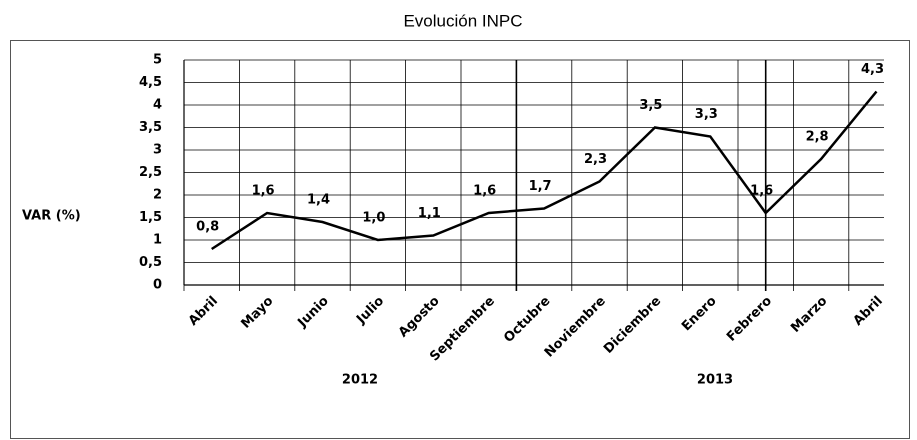 This screenshot has width=917, height=440. What do you see at coordinates (817, 137) in the screenshot?
I see `data-label: 2,8` at bounding box center [817, 137].